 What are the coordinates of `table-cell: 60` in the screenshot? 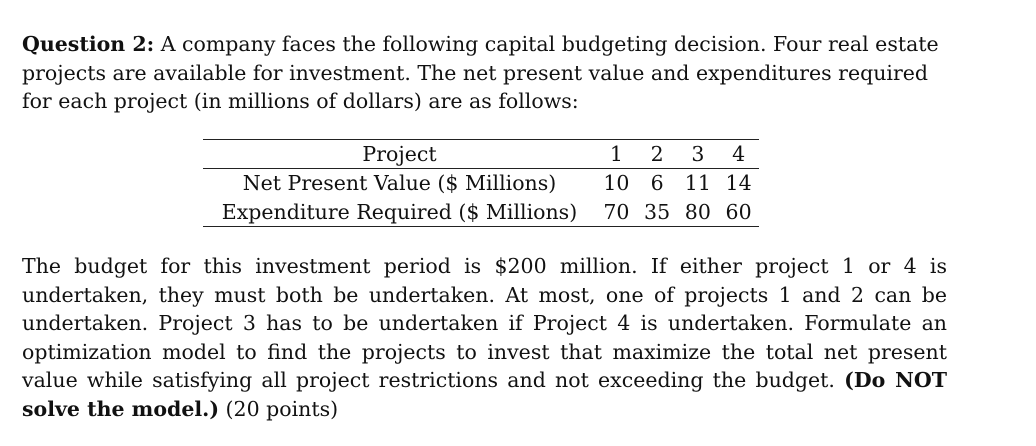 It's located at (738, 211).